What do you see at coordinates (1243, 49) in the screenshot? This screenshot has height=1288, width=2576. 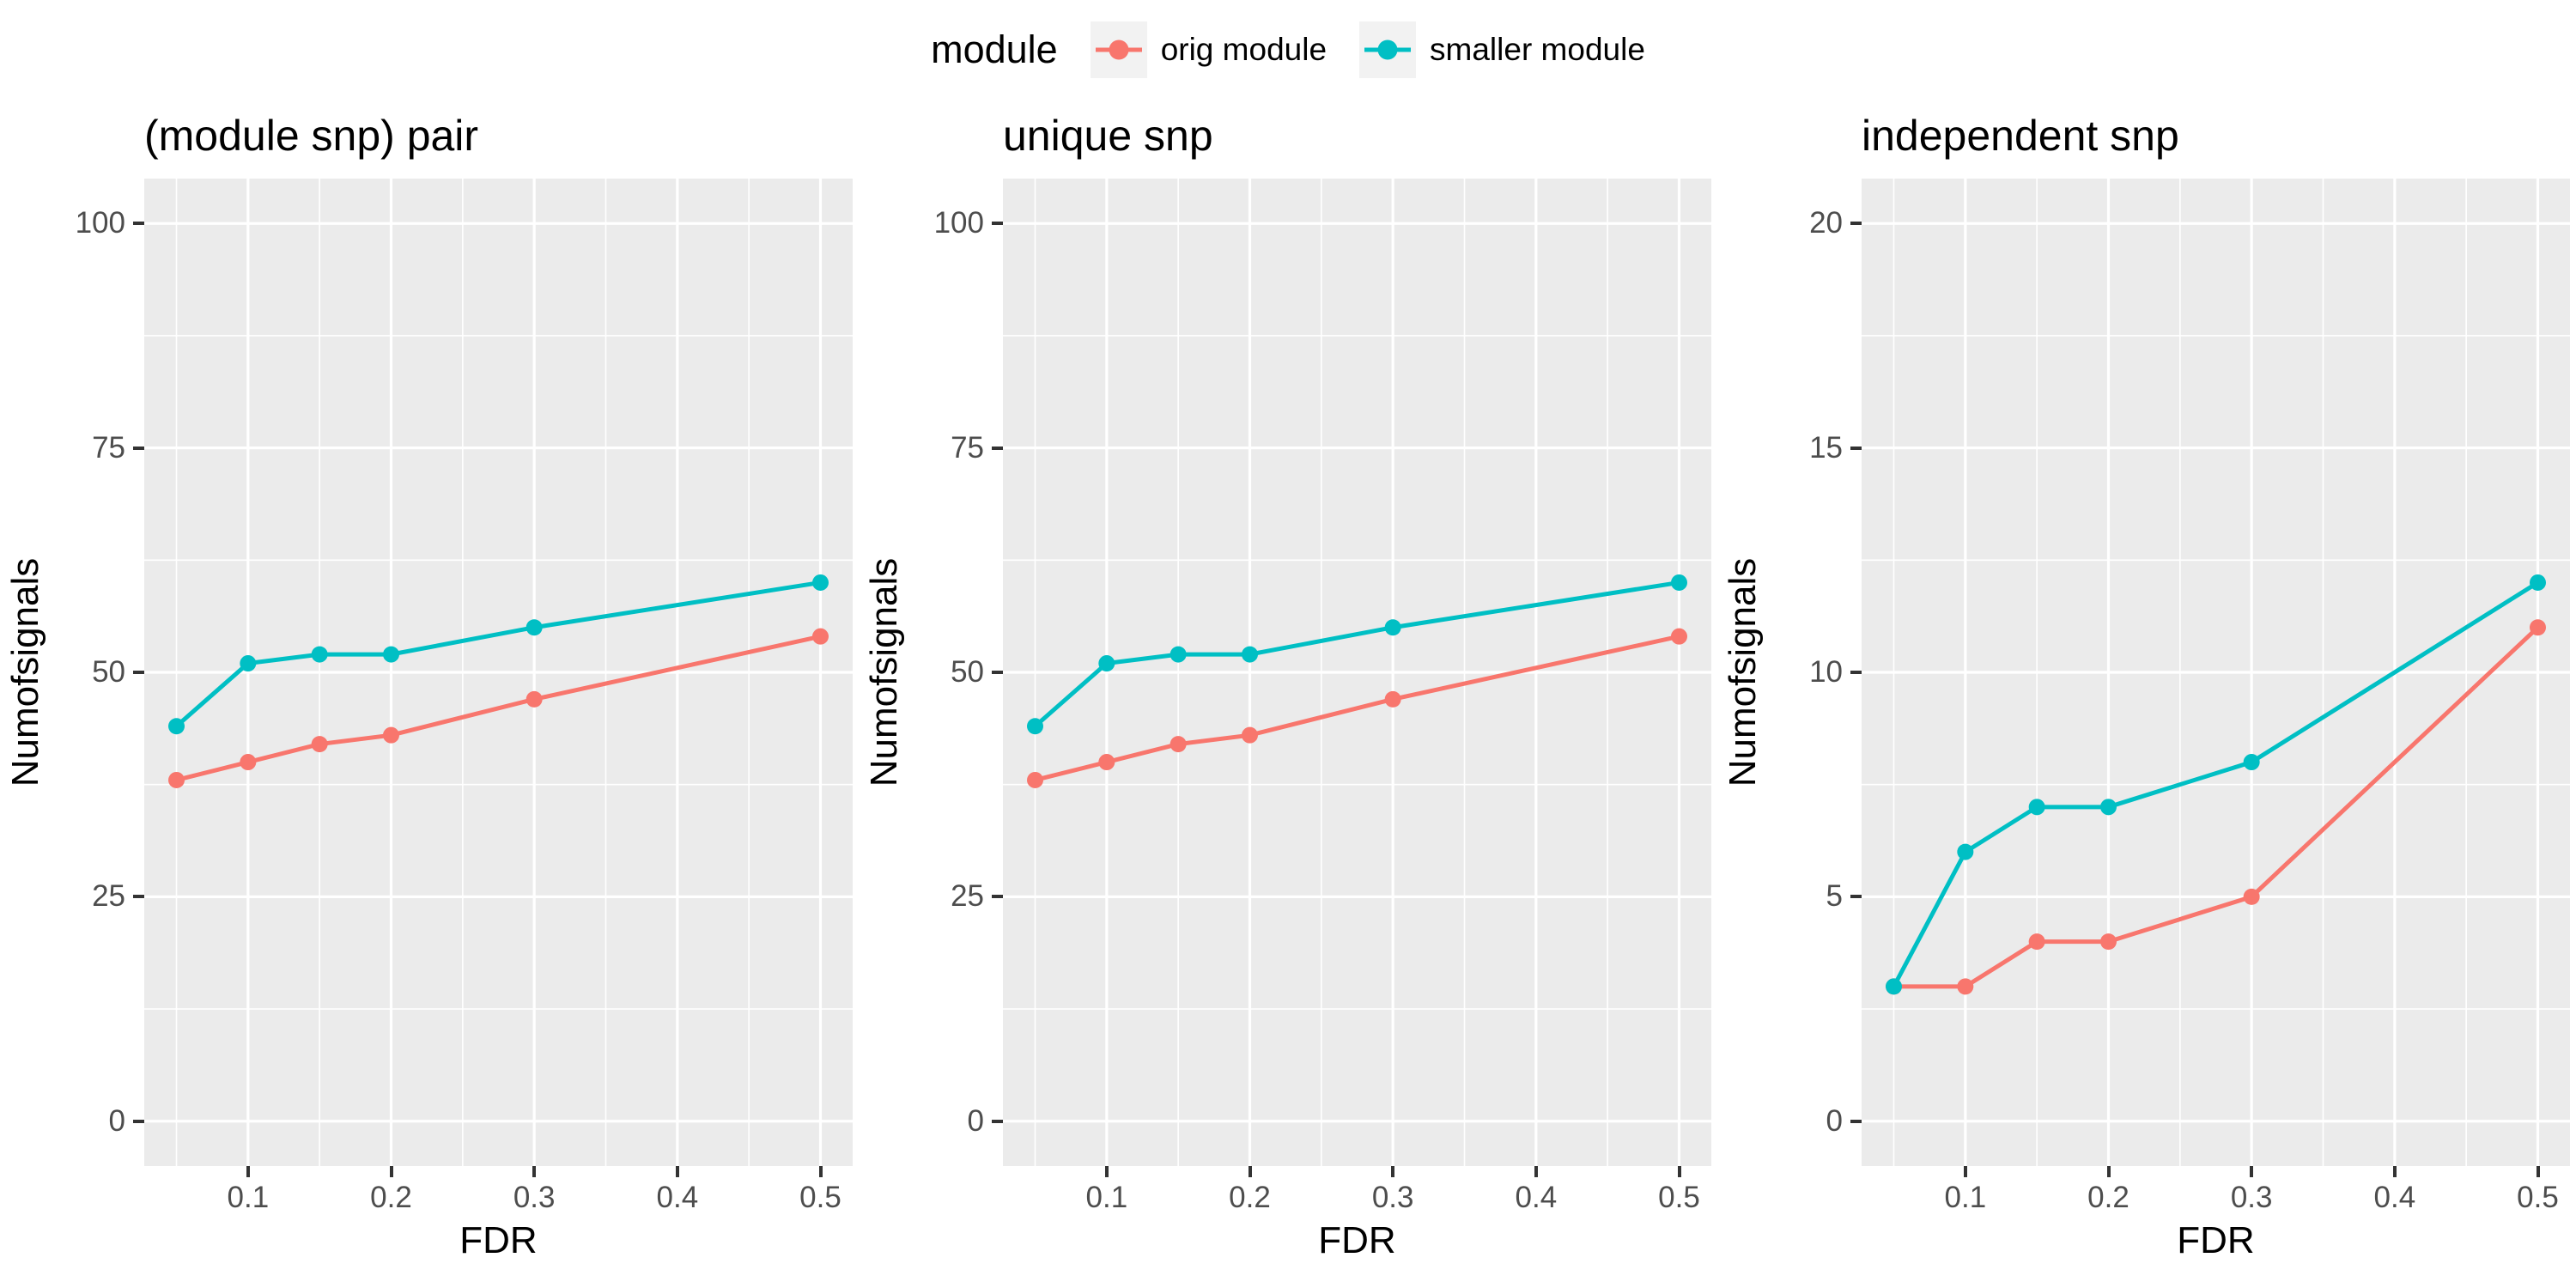 I see `legend-label-orig-module: orig module` at bounding box center [1243, 49].